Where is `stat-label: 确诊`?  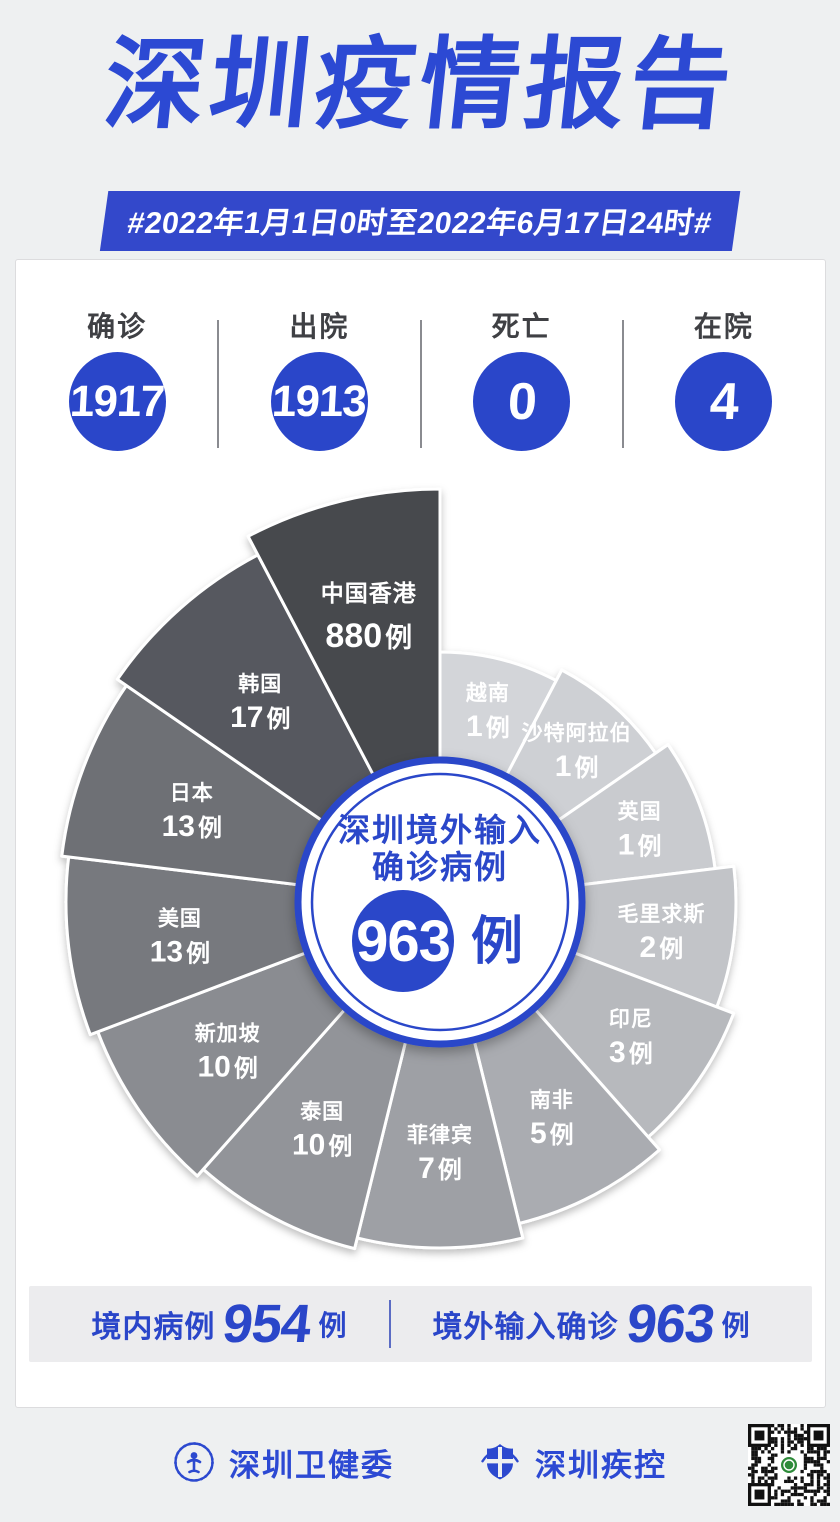 stat-label: 确诊 is located at coordinates (117, 326).